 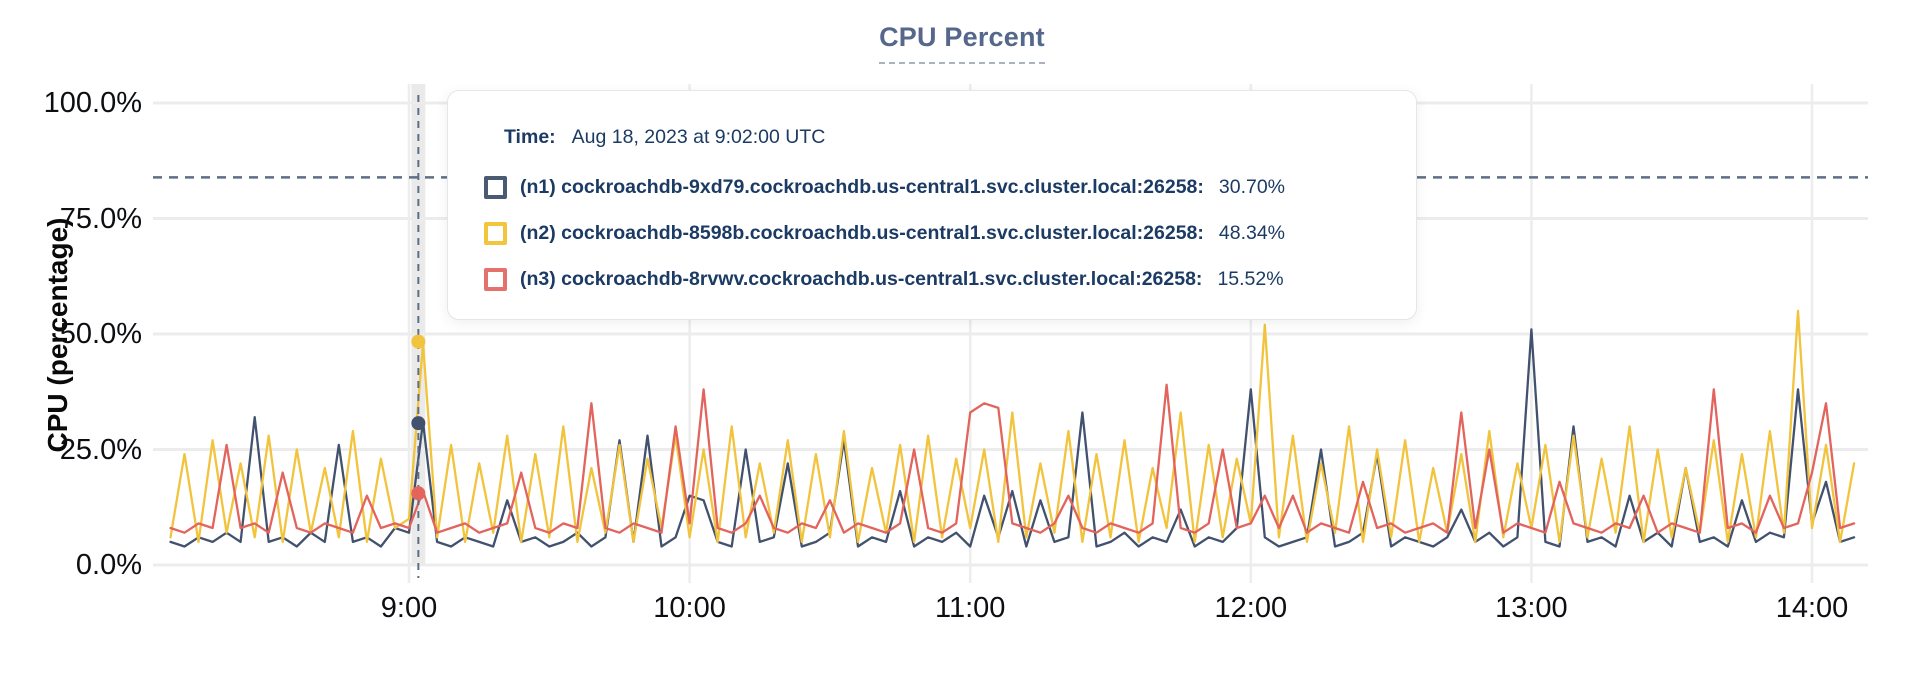 What do you see at coordinates (530, 137) in the screenshot?
I see `tooltip-time-label: Time:` at bounding box center [530, 137].